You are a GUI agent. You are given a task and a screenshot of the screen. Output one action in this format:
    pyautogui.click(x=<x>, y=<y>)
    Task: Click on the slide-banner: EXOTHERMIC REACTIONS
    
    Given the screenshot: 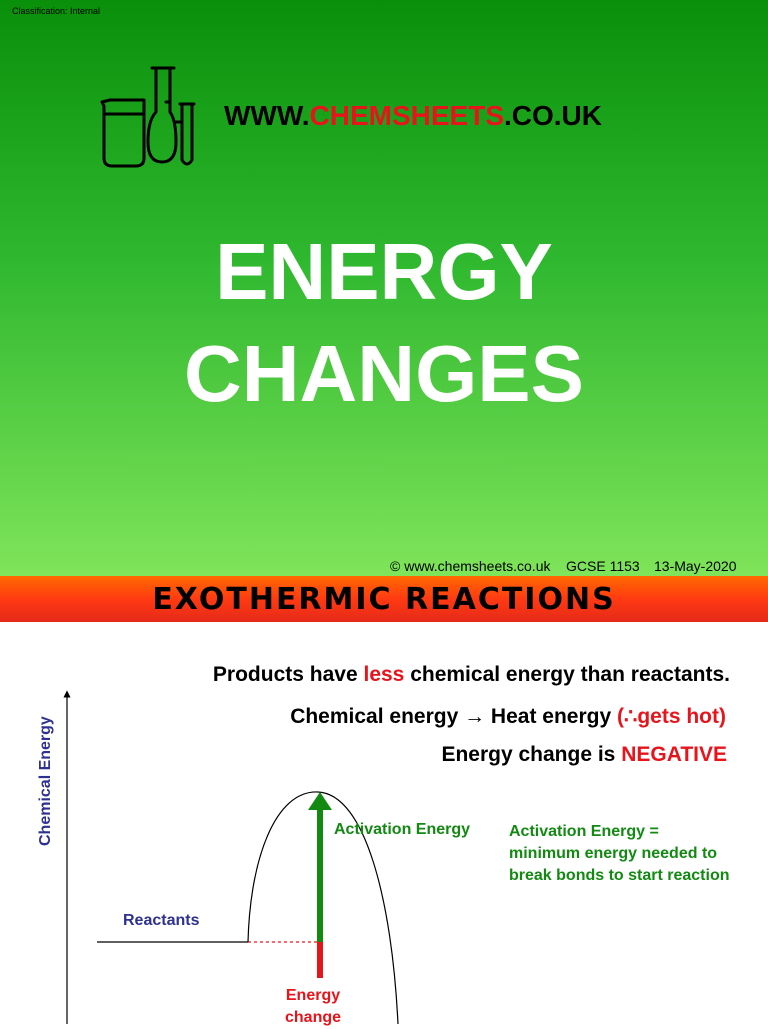 What is the action you would take?
    pyautogui.click(x=384, y=599)
    